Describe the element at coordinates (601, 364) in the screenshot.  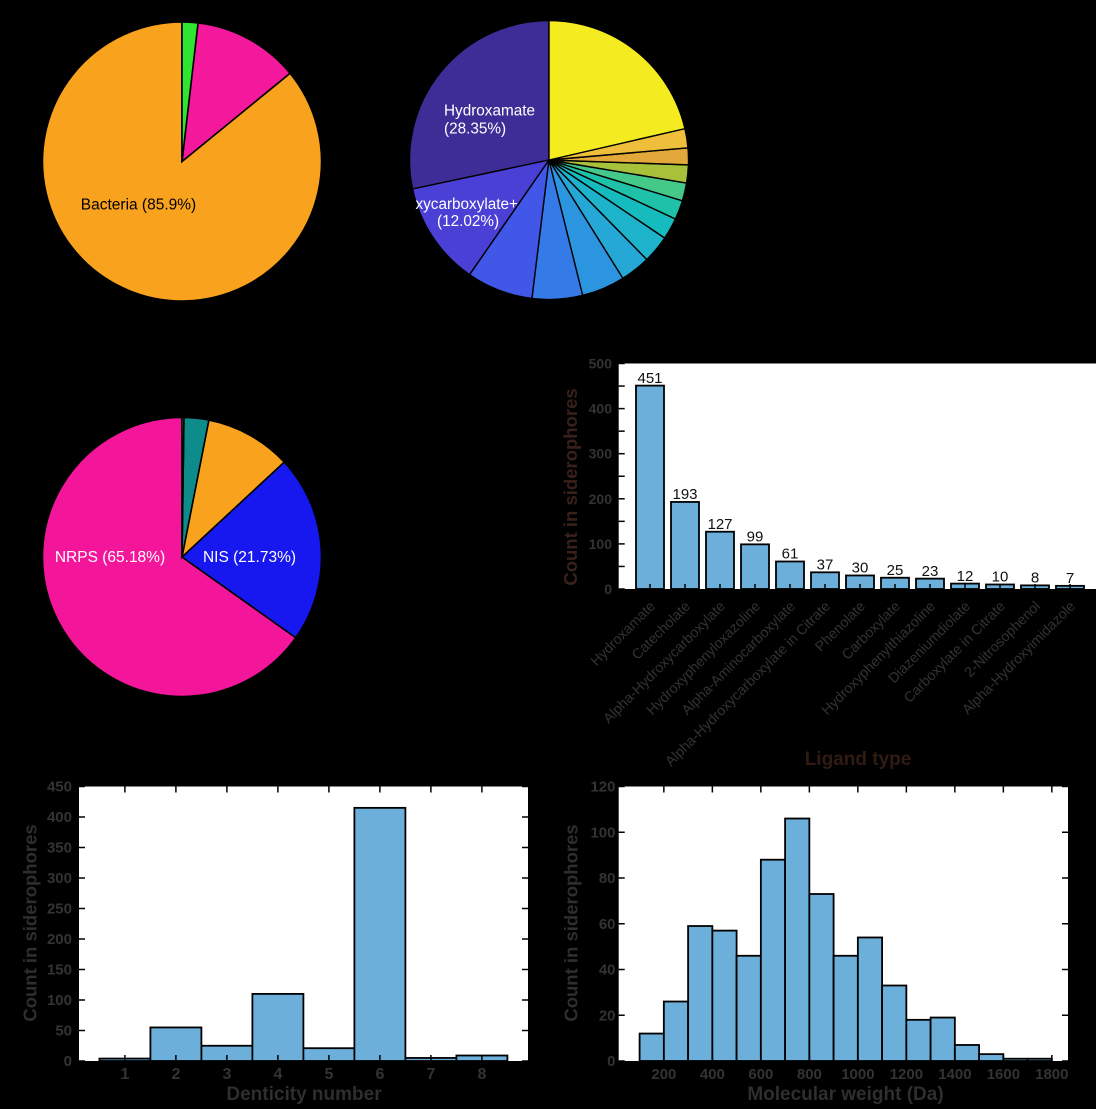
I see `svg-text: 500` at that location.